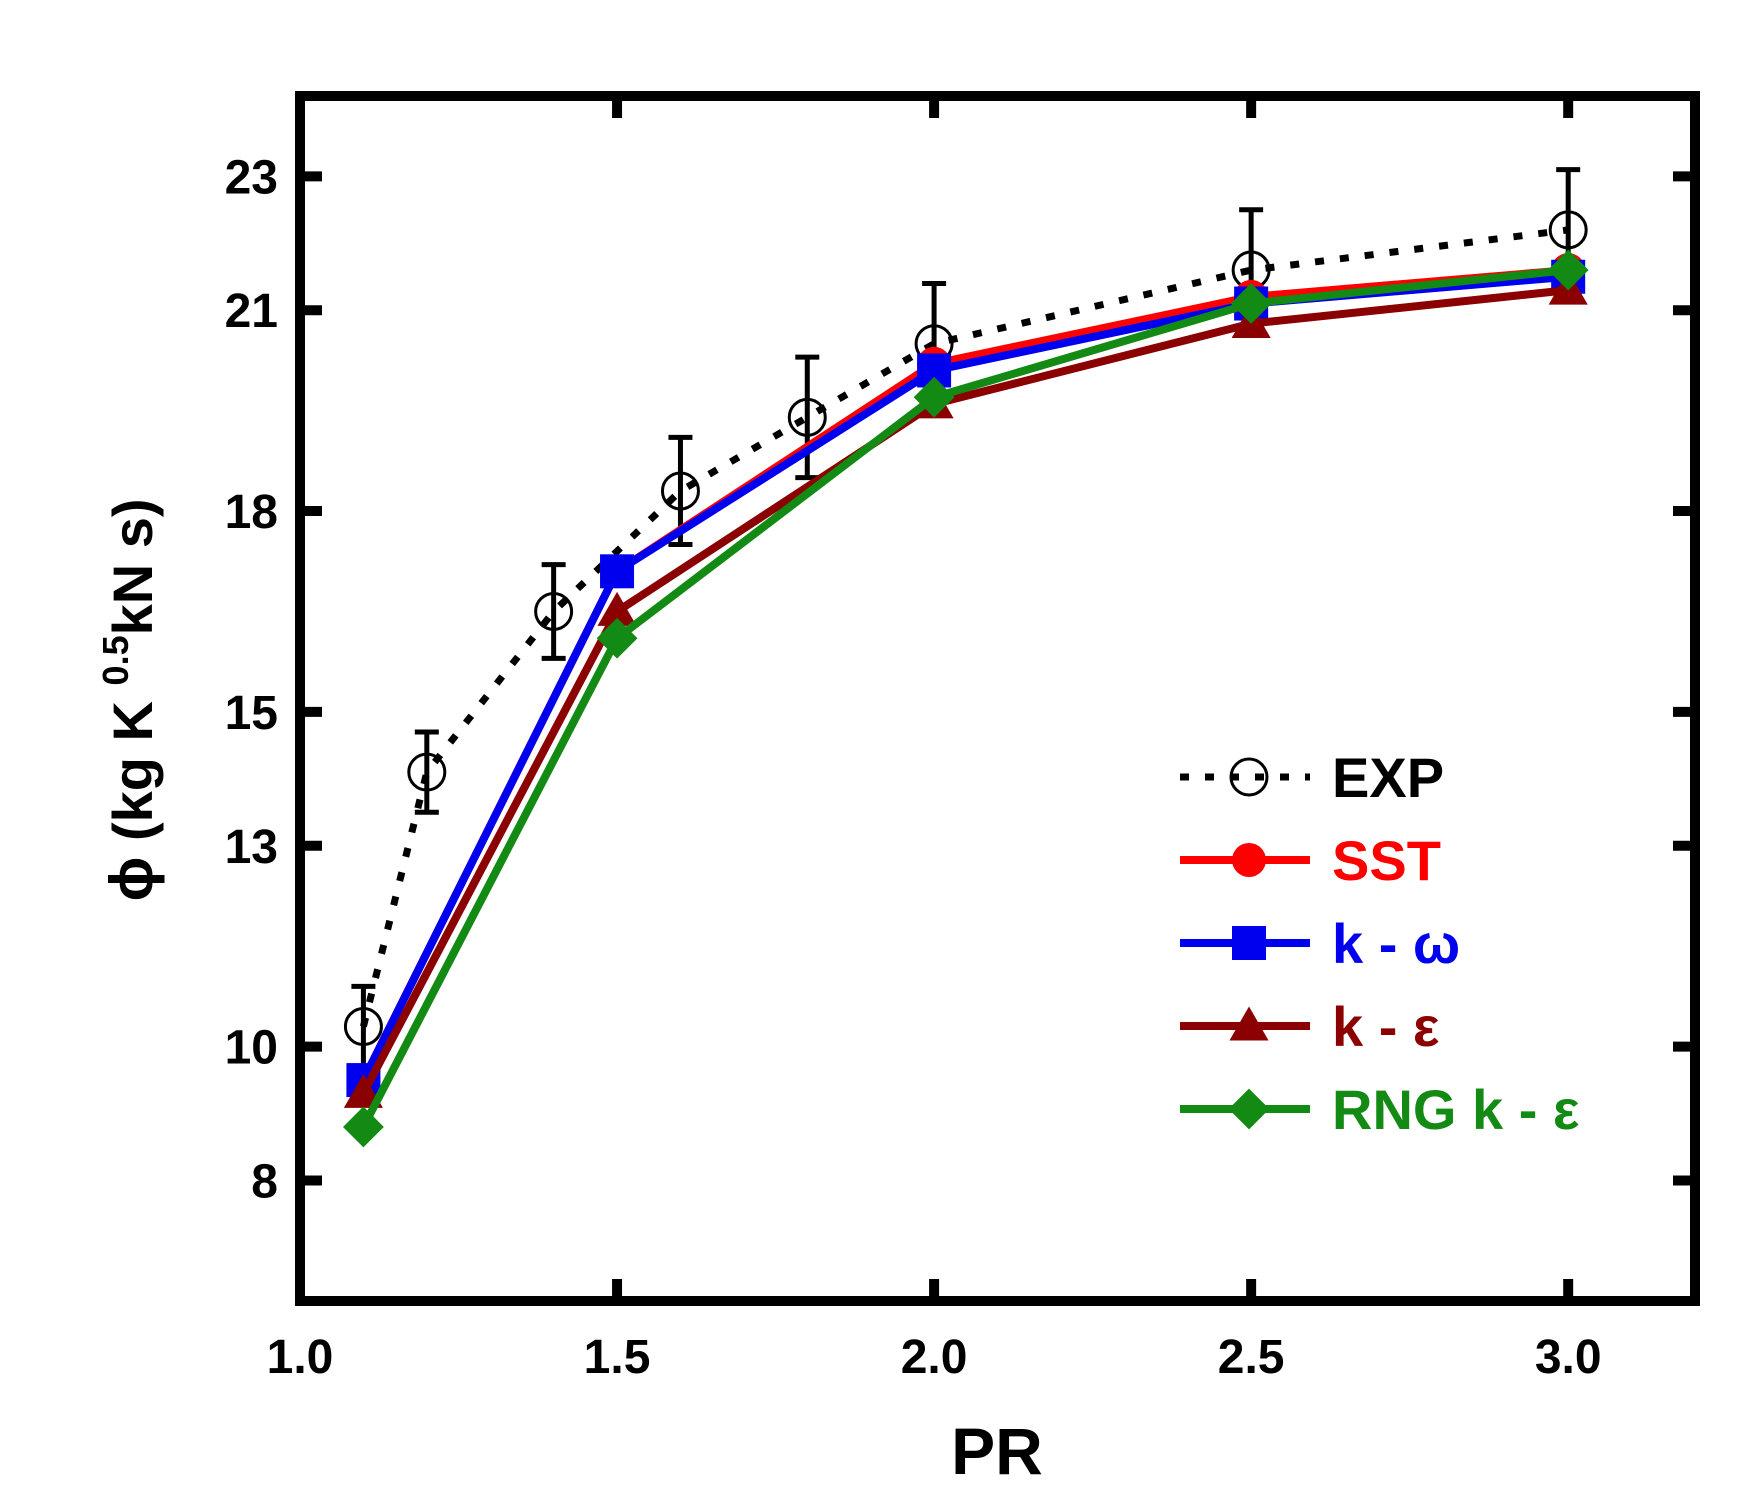 This screenshot has height=1509, width=1751. What do you see at coordinates (115, 660) in the screenshot?
I see `y-axis-label-exponent: 0.5` at bounding box center [115, 660].